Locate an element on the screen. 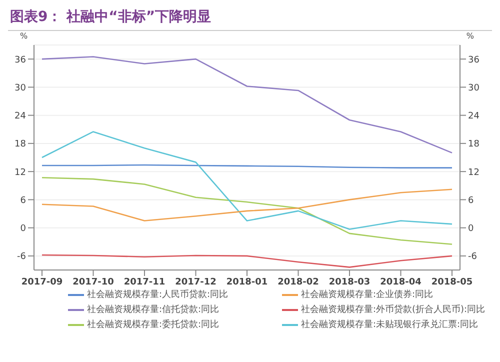  x-tick-label: 2018-02 is located at coordinates (298, 282).